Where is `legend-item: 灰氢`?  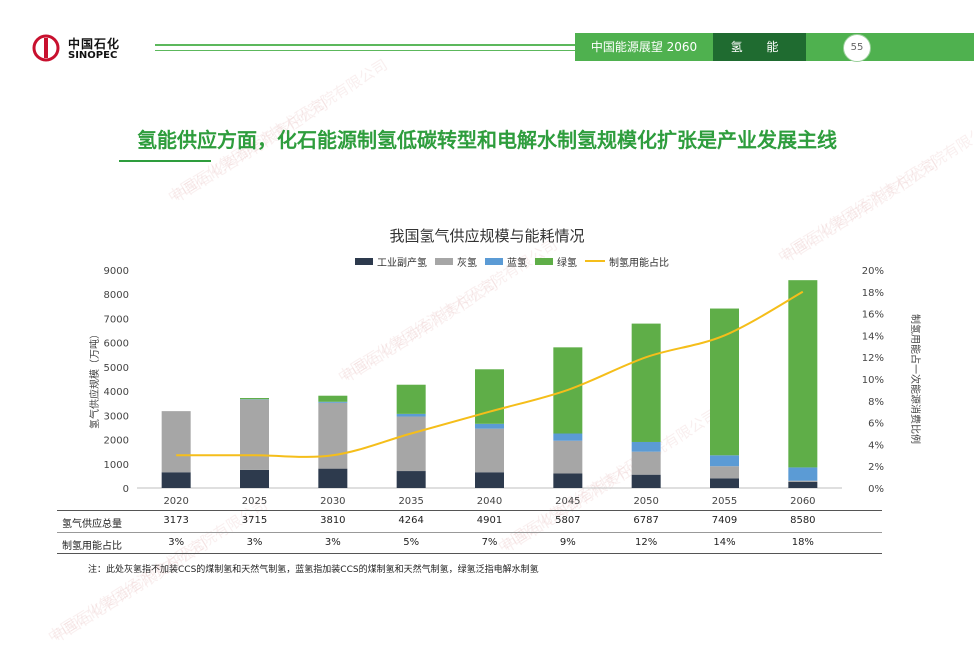
legend-item: 灰氢 is located at coordinates (456, 261).